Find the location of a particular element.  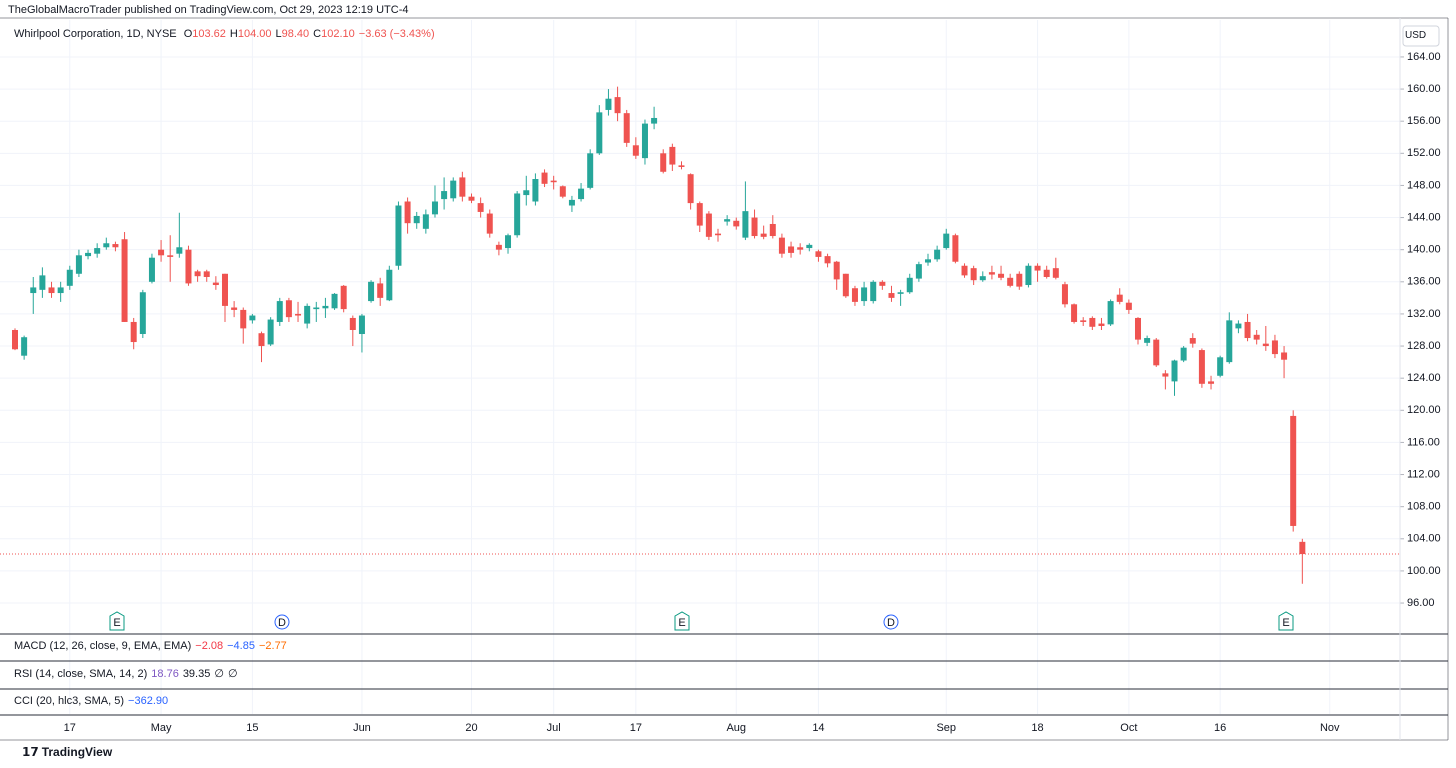

y-tick-label: 124.00 is located at coordinates (1424, 378).